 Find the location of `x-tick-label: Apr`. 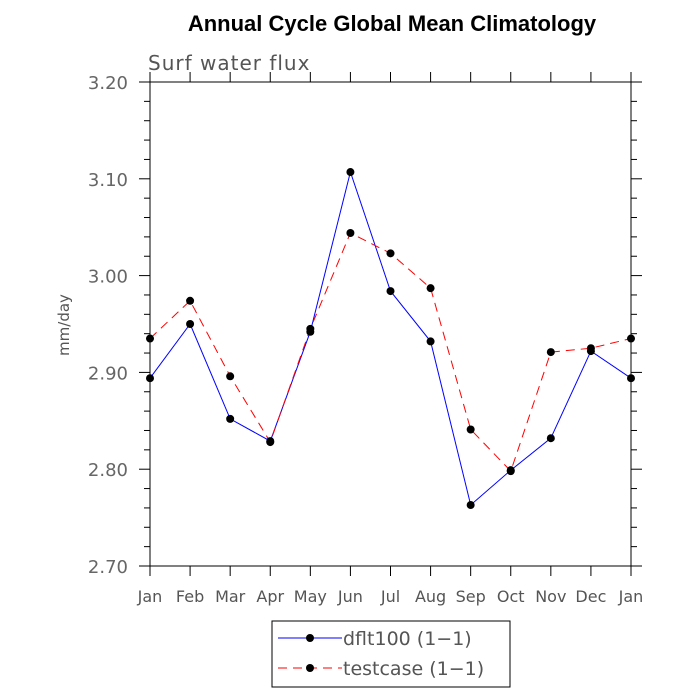

x-tick-label: Apr is located at coordinates (270, 596).